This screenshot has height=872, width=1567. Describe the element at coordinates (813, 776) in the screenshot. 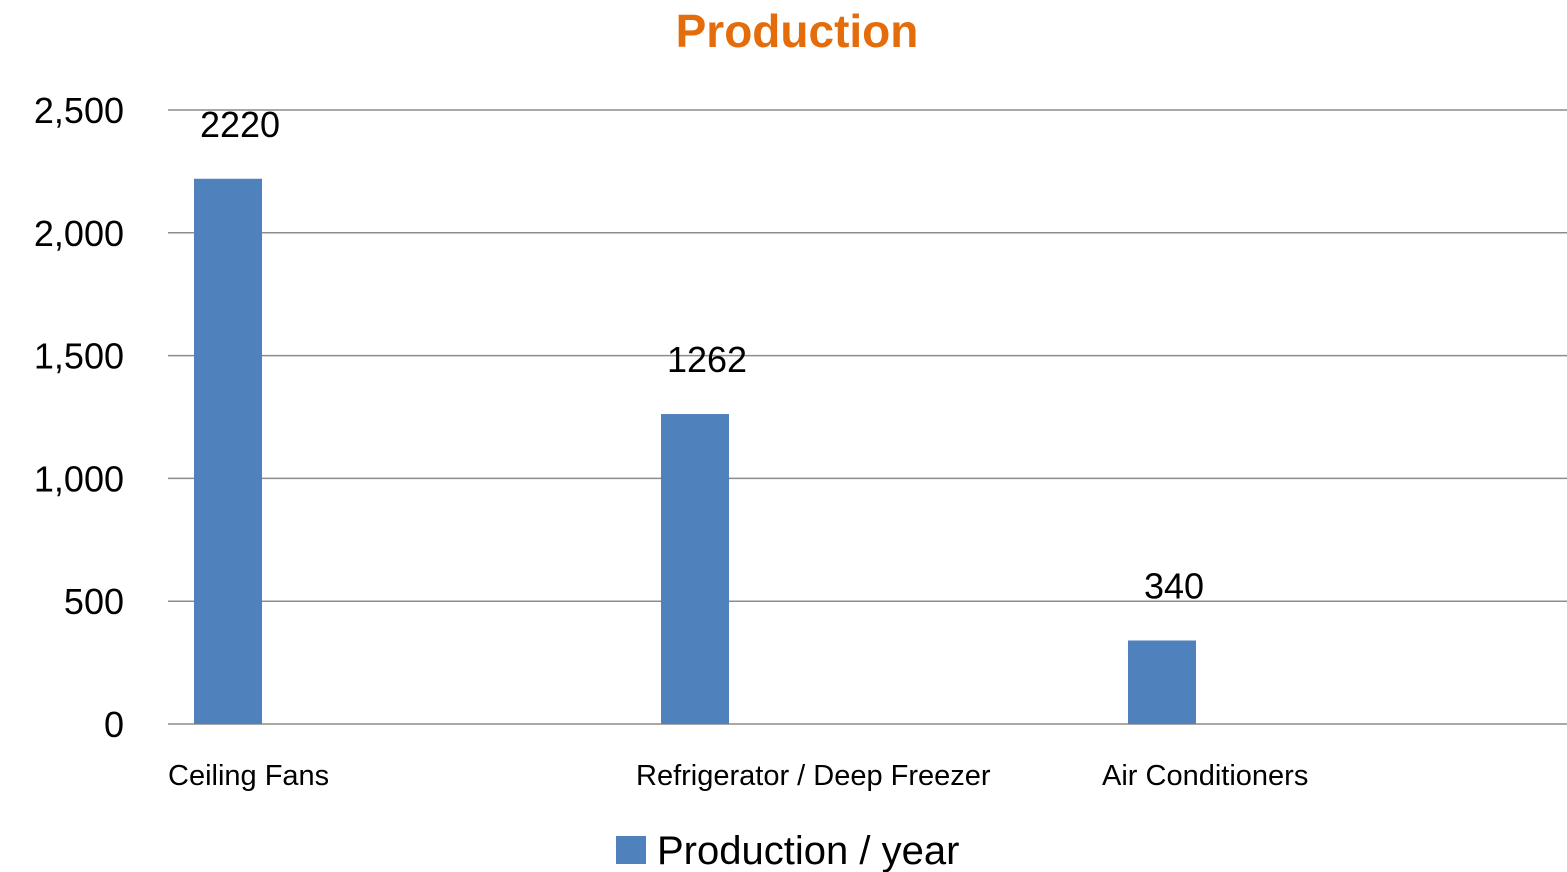

I see `x-category-label: Refrigerator / Deep Freezer` at that location.